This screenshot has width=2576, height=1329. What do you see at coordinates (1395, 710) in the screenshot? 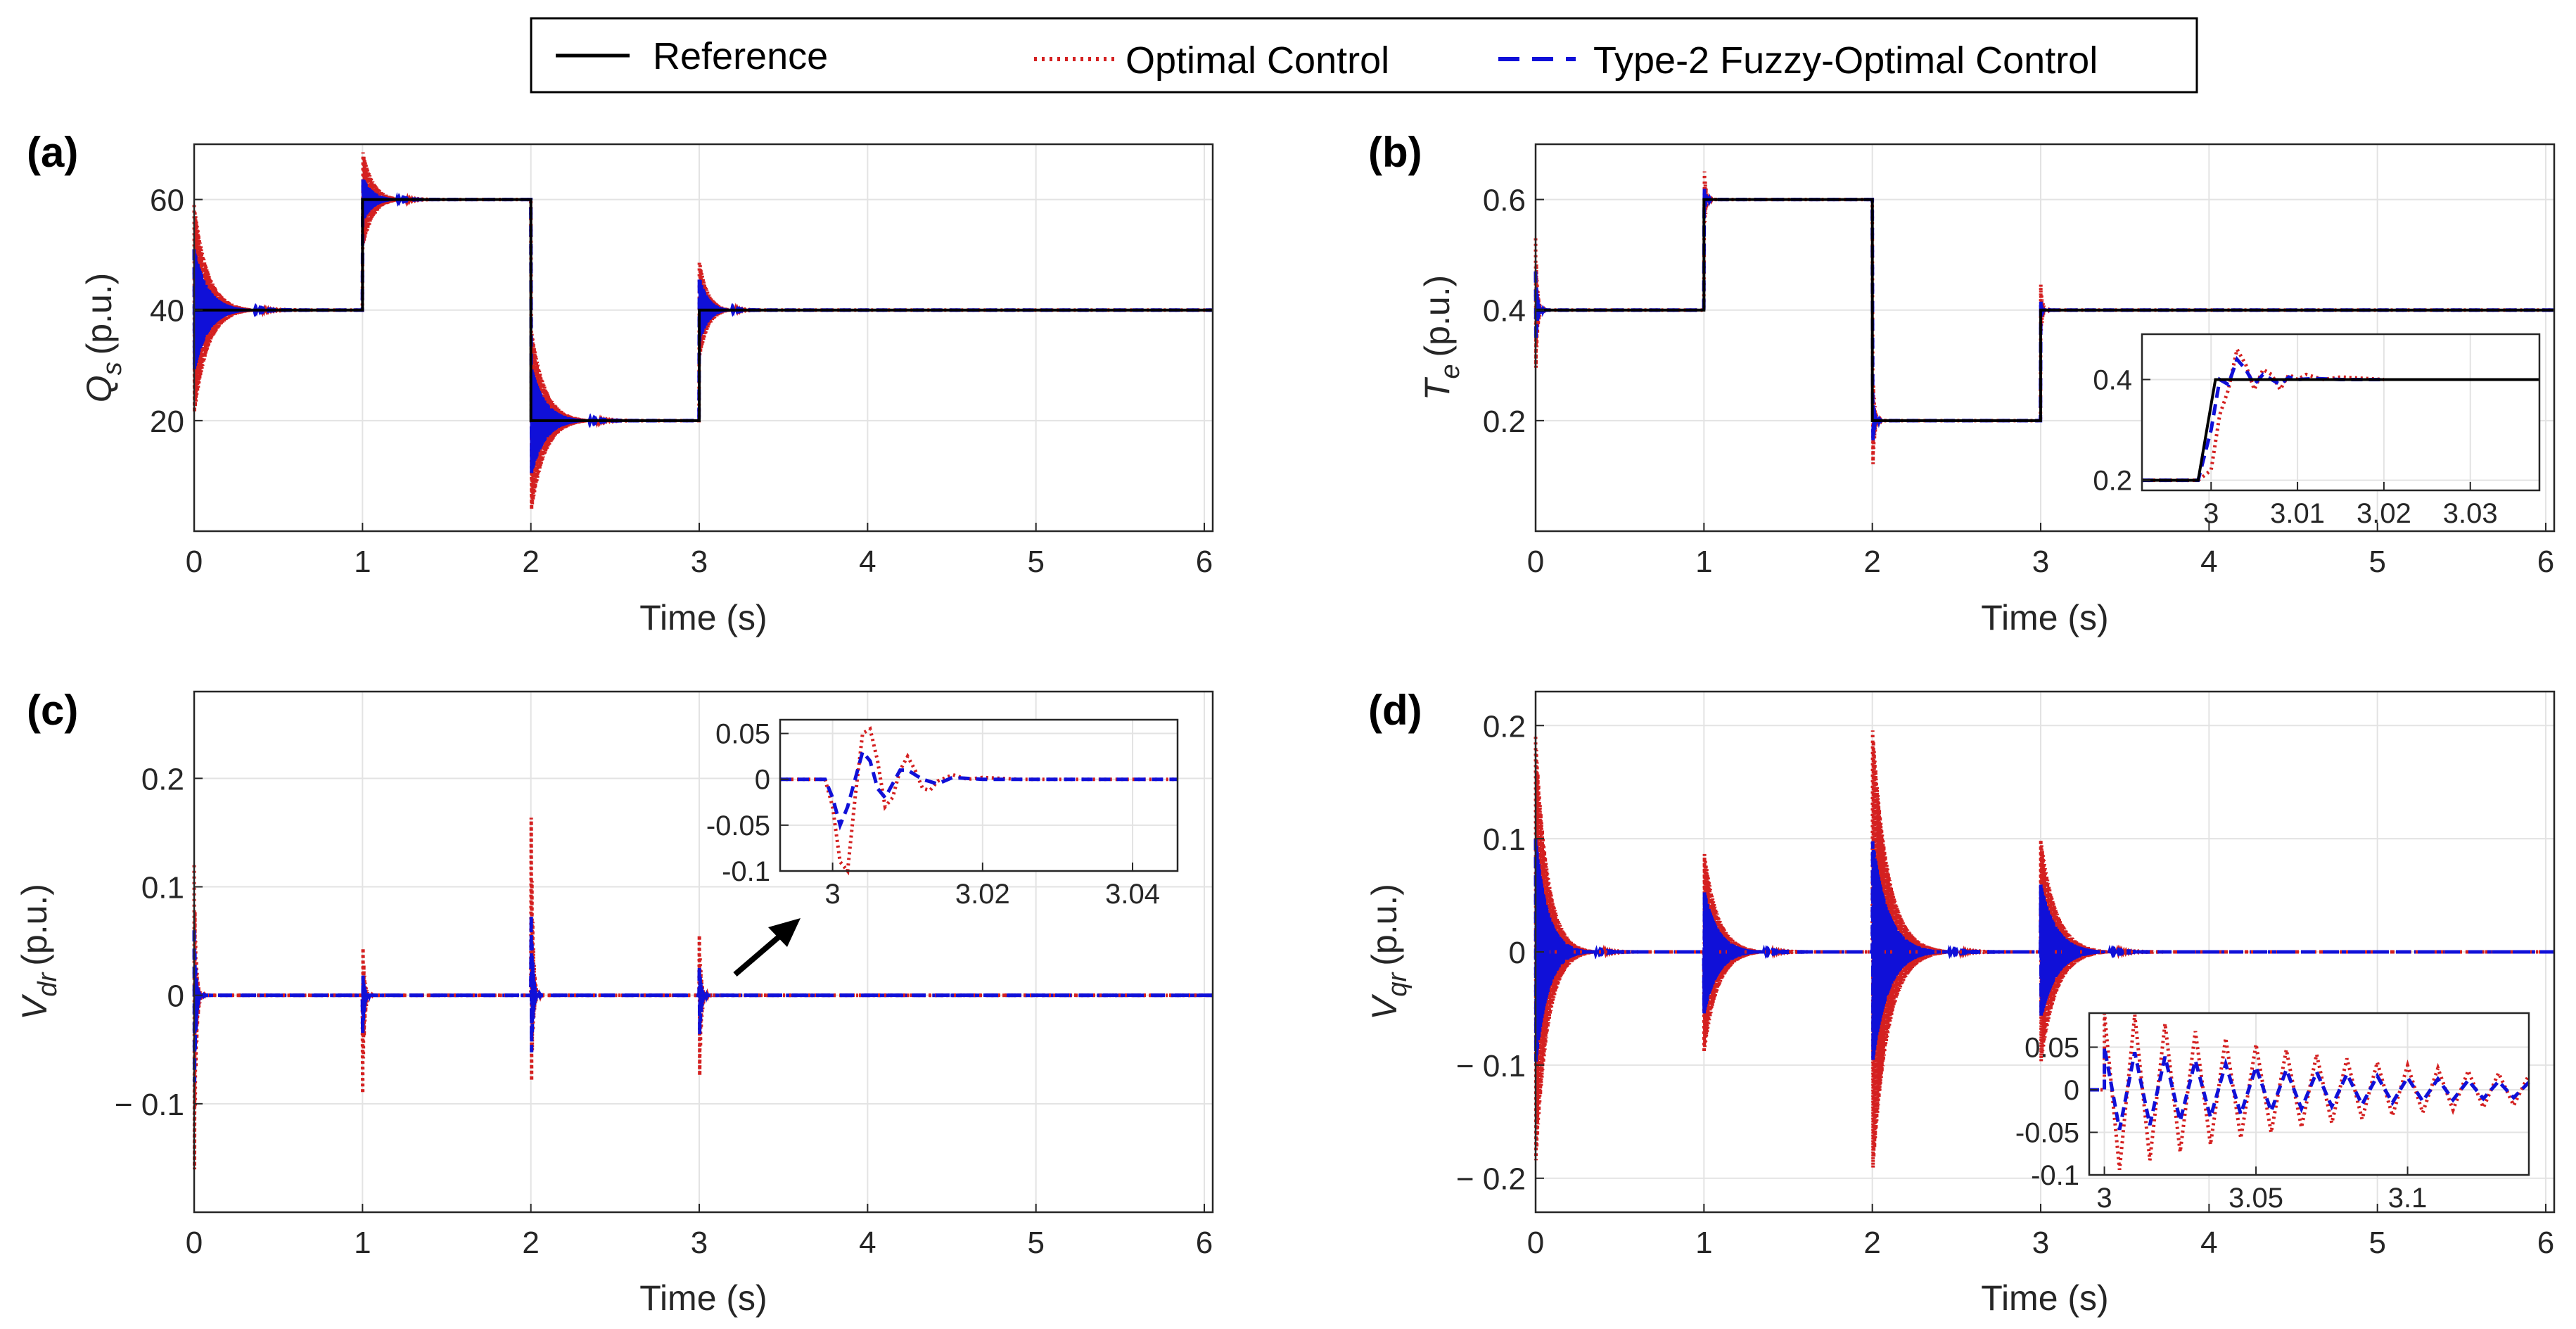
I see `panel-label: (d)` at bounding box center [1395, 710].